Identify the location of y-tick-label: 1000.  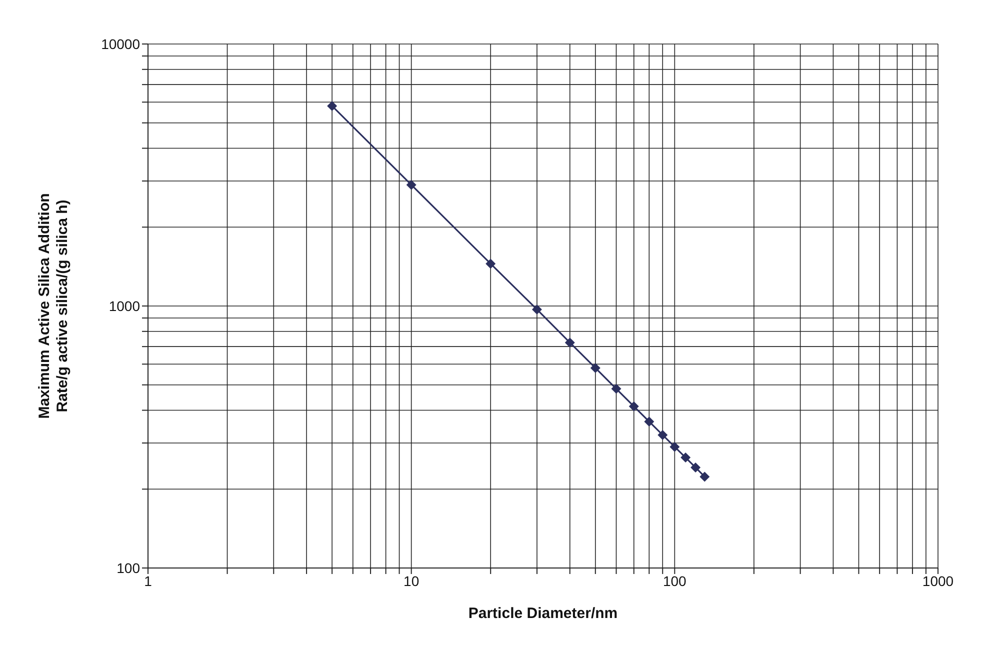
(124, 306).